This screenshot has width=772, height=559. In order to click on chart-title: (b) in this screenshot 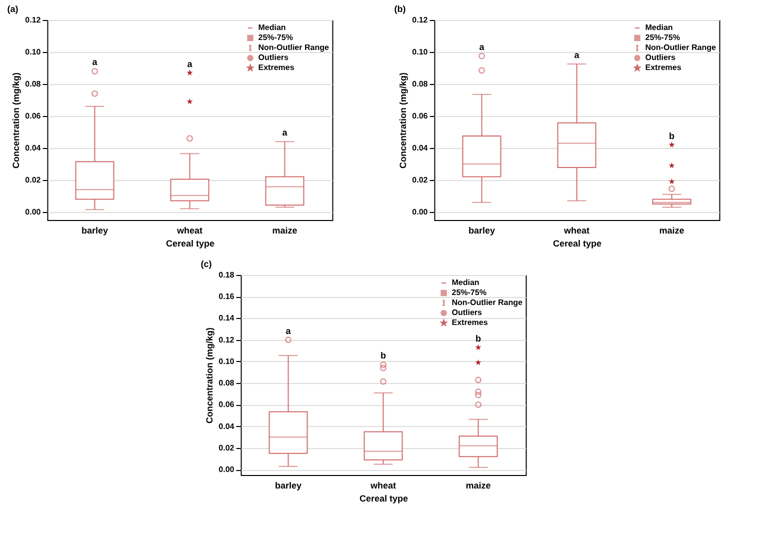, I will do `click(400, 9)`.